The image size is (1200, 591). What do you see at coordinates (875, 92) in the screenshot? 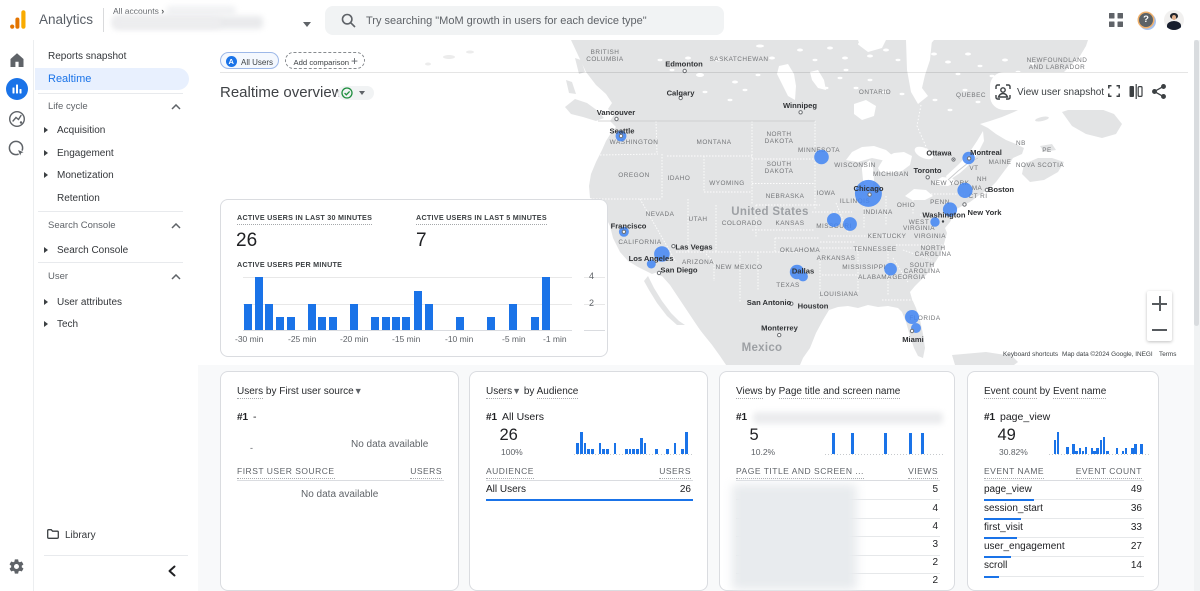
I see `svg-text: ONTARIO` at bounding box center [875, 92].